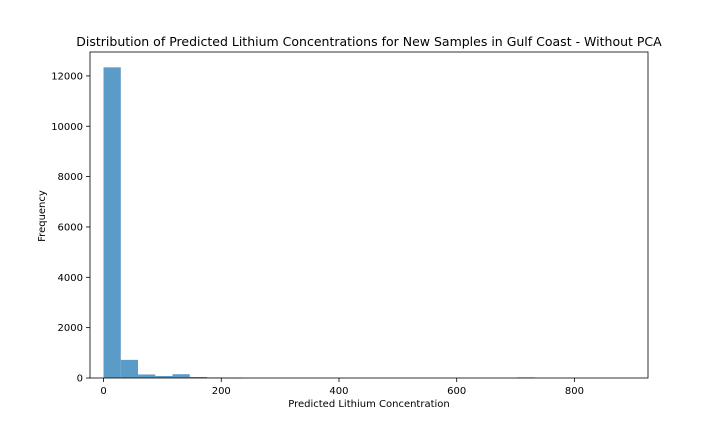 Image resolution: width=720 pixels, height=432 pixels. I want to click on y-tick-label: 8000, so click(70, 177).